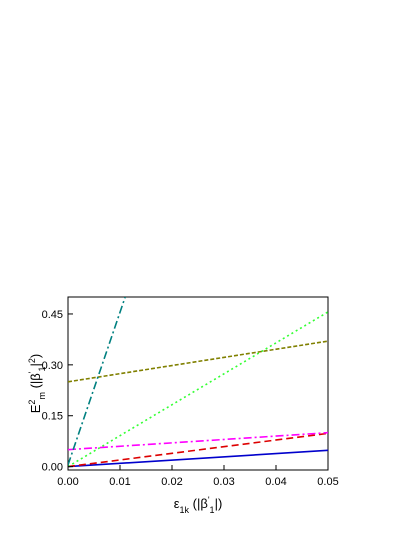 The width and height of the screenshot is (415, 537). I want to click on x-tick-label: 0.05, so click(327, 482).